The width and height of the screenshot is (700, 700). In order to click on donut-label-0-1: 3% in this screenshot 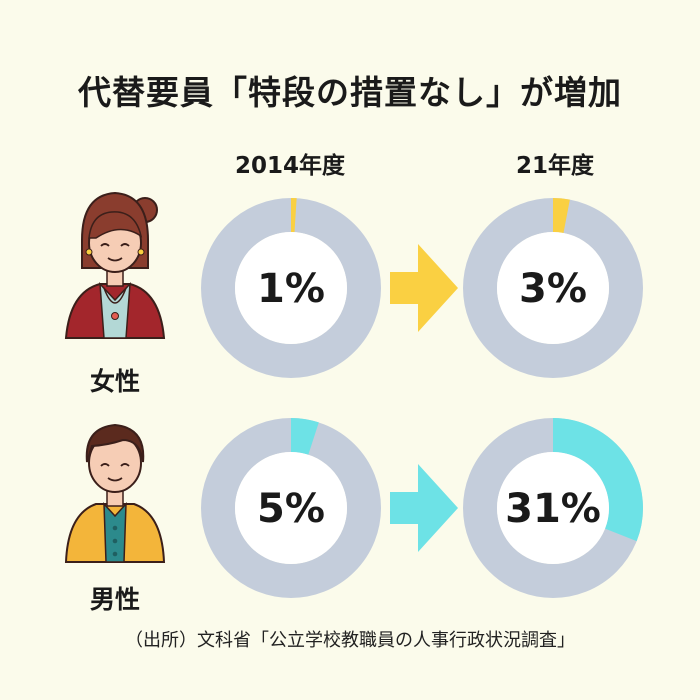, I will do `click(553, 289)`.